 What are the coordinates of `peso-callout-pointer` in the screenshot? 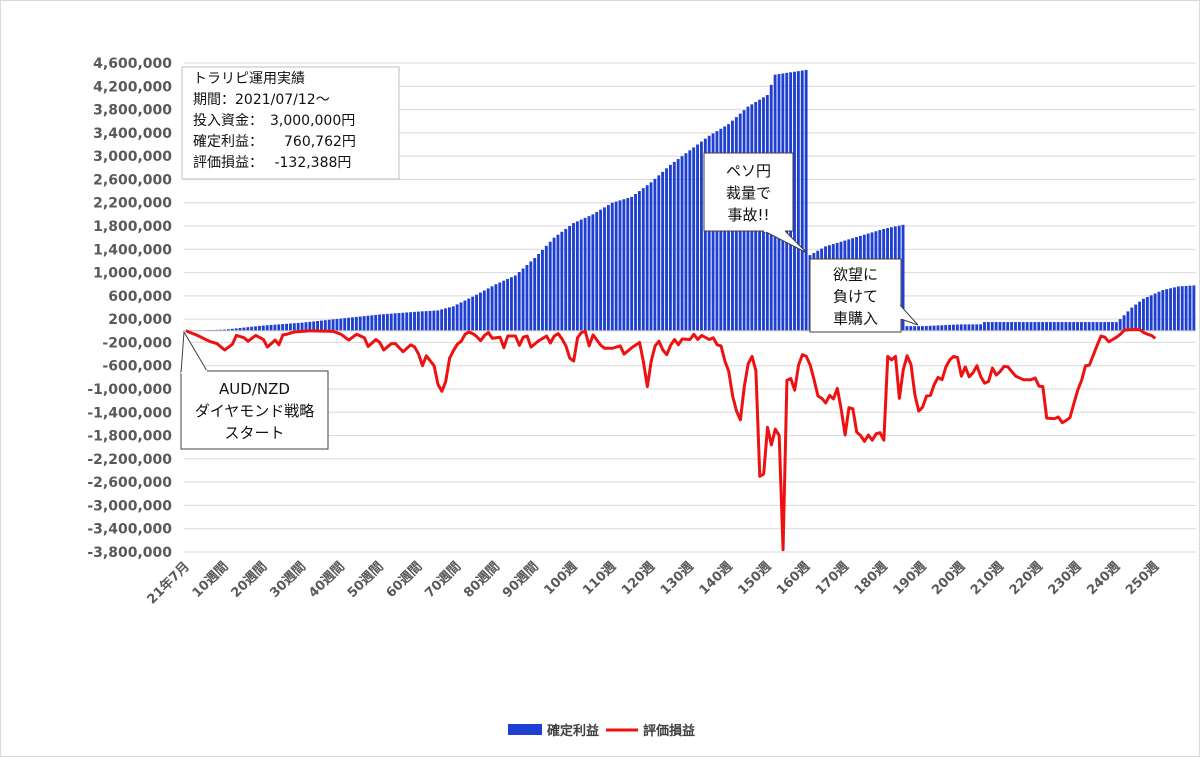 It's located at (785, 242).